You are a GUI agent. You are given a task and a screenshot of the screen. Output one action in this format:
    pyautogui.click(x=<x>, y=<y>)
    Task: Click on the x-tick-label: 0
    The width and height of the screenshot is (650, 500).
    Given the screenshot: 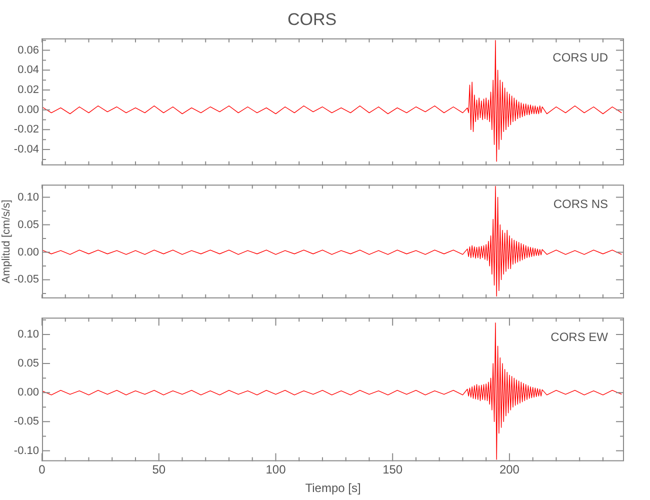 What is the action you would take?
    pyautogui.click(x=42, y=469)
    